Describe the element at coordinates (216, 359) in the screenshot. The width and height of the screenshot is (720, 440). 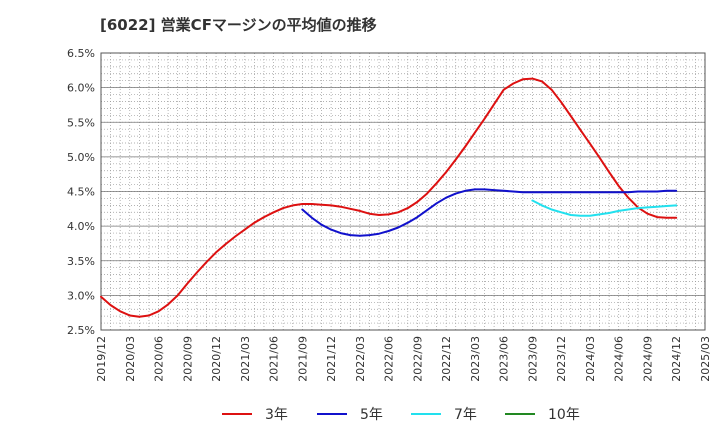
I see `x-tick-label: 2020/12` at that location.